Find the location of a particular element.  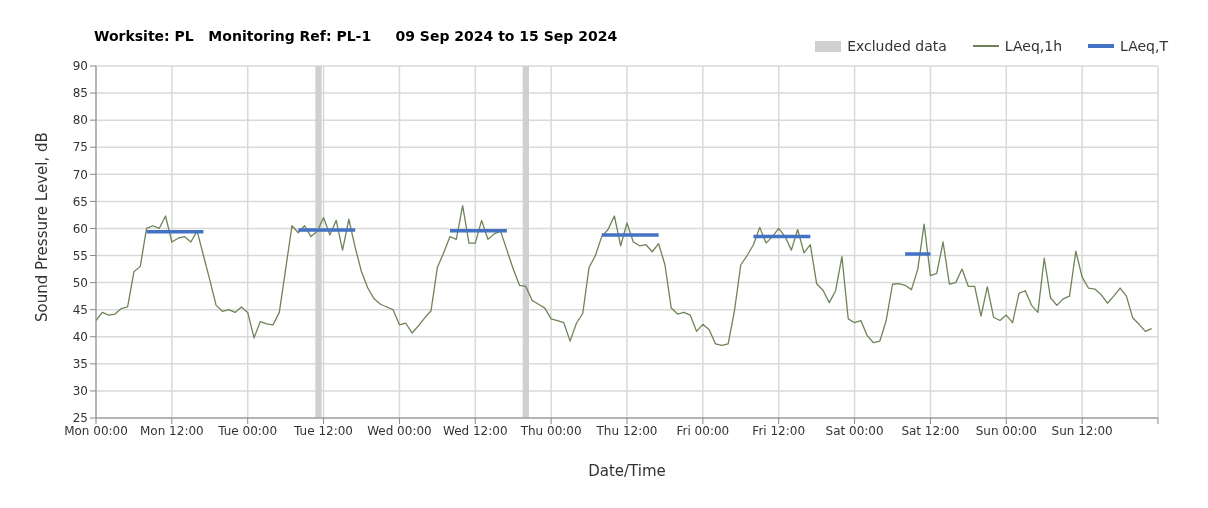

y-axis-title: Sound Pressure Level, dB is located at coordinates (42, 227).